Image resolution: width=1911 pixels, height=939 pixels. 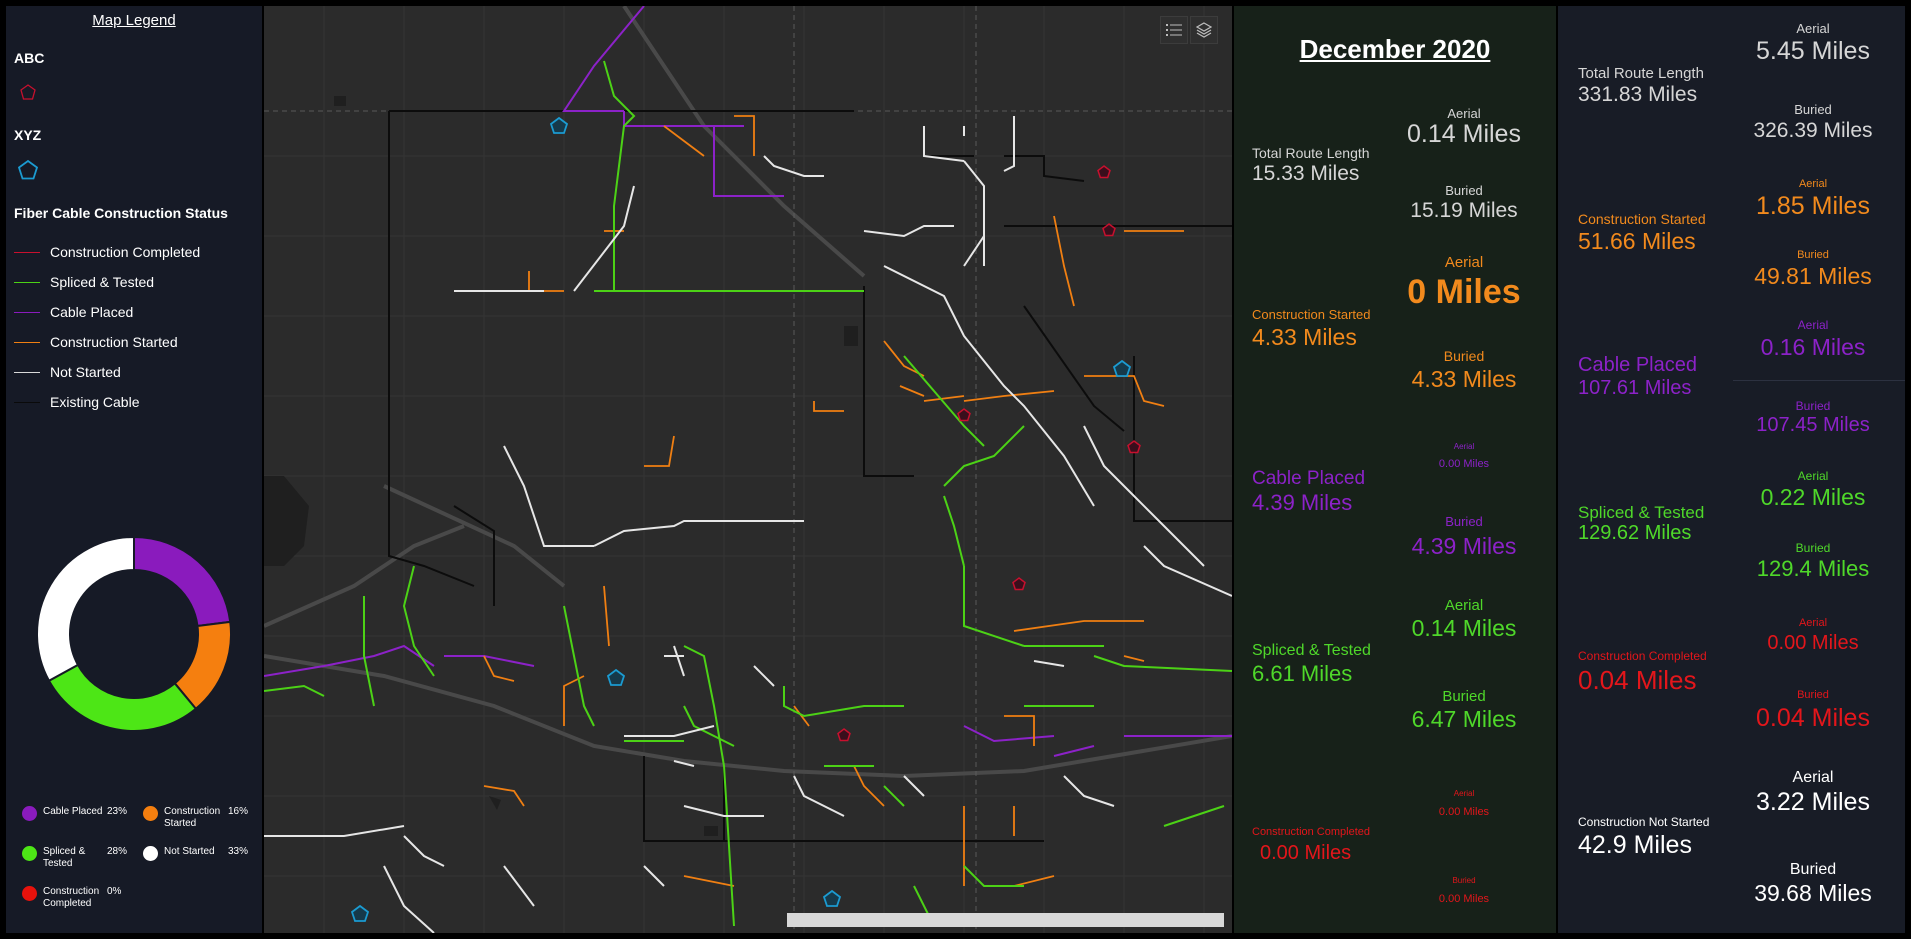 What do you see at coordinates (114, 342) in the screenshot?
I see `status-legend-label: Construction Started` at bounding box center [114, 342].